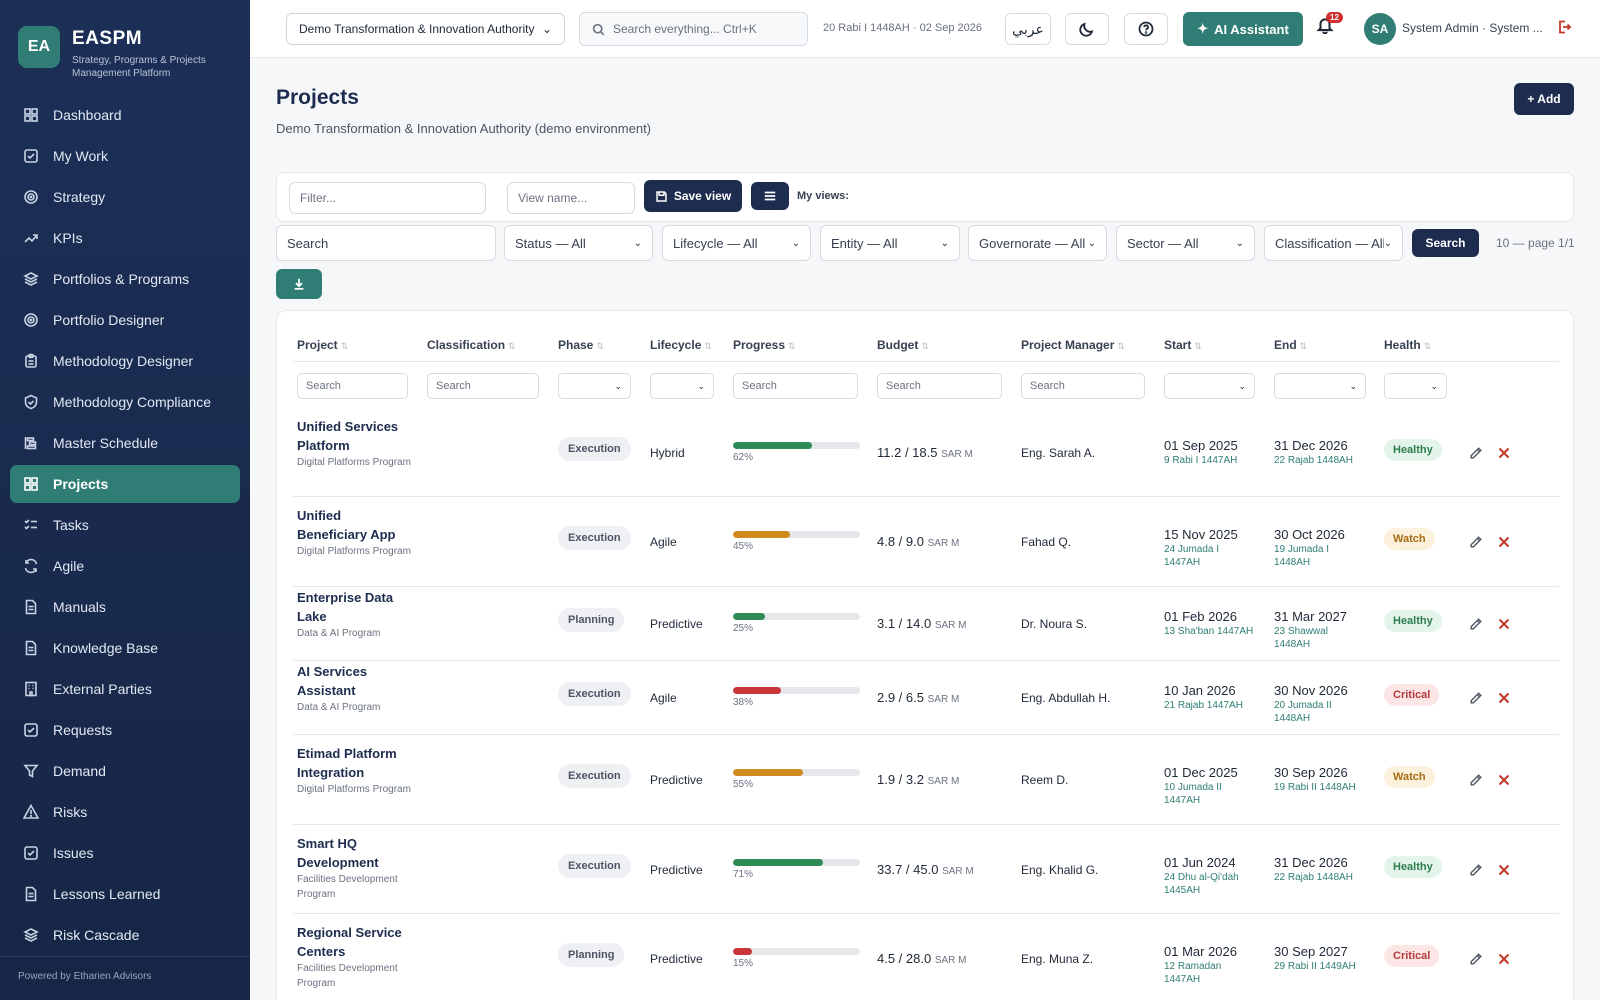 This screenshot has width=1600, height=1000. Describe the element at coordinates (125, 812) in the screenshot. I see `sidebar-item-risks: Risks` at that location.